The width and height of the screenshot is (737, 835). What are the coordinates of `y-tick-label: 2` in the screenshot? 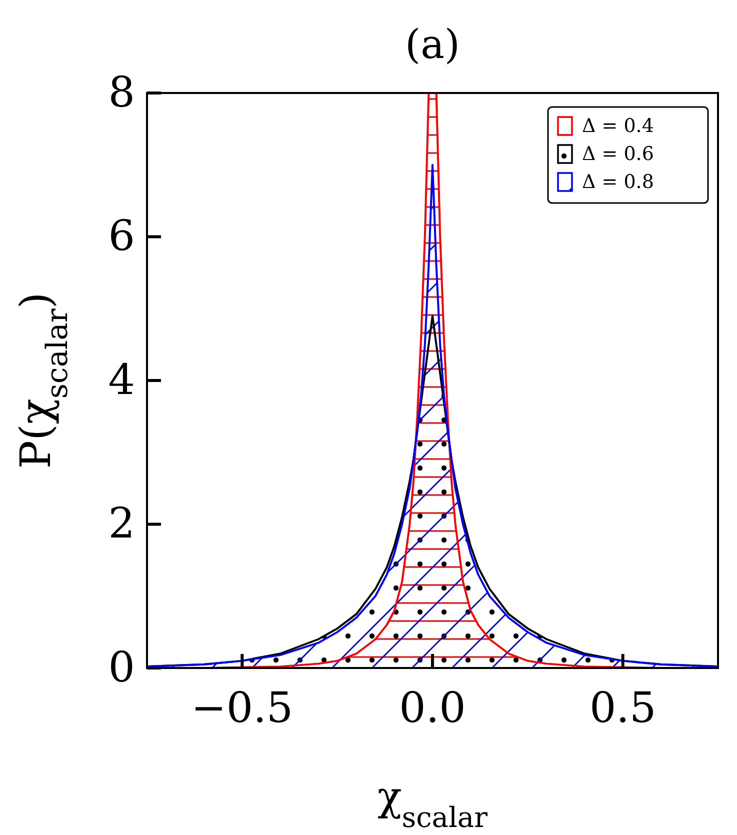 It's located at (121, 523).